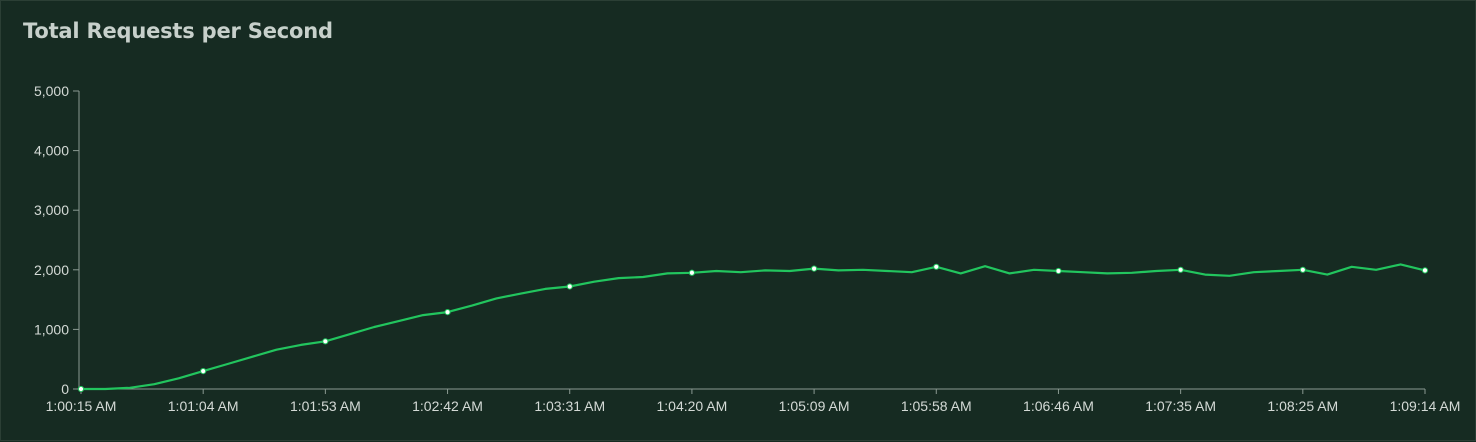 The height and width of the screenshot is (442, 1476). What do you see at coordinates (1180, 406) in the screenshot?
I see `x-tick-label: 1:07:35 AM` at bounding box center [1180, 406].